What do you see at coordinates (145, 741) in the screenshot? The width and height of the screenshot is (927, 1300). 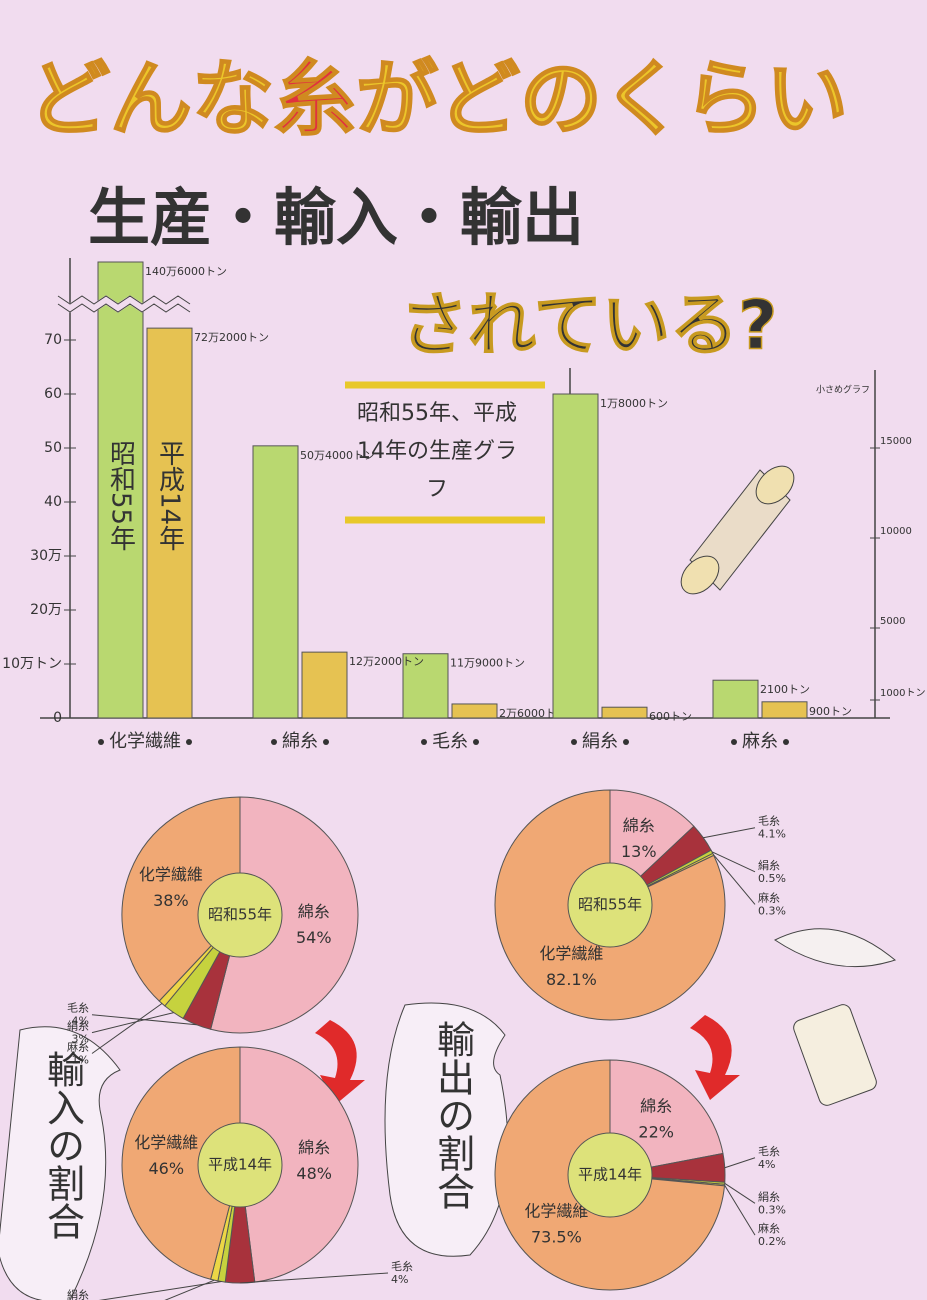 I see `x-tick-label: 化学繊維` at bounding box center [145, 741].